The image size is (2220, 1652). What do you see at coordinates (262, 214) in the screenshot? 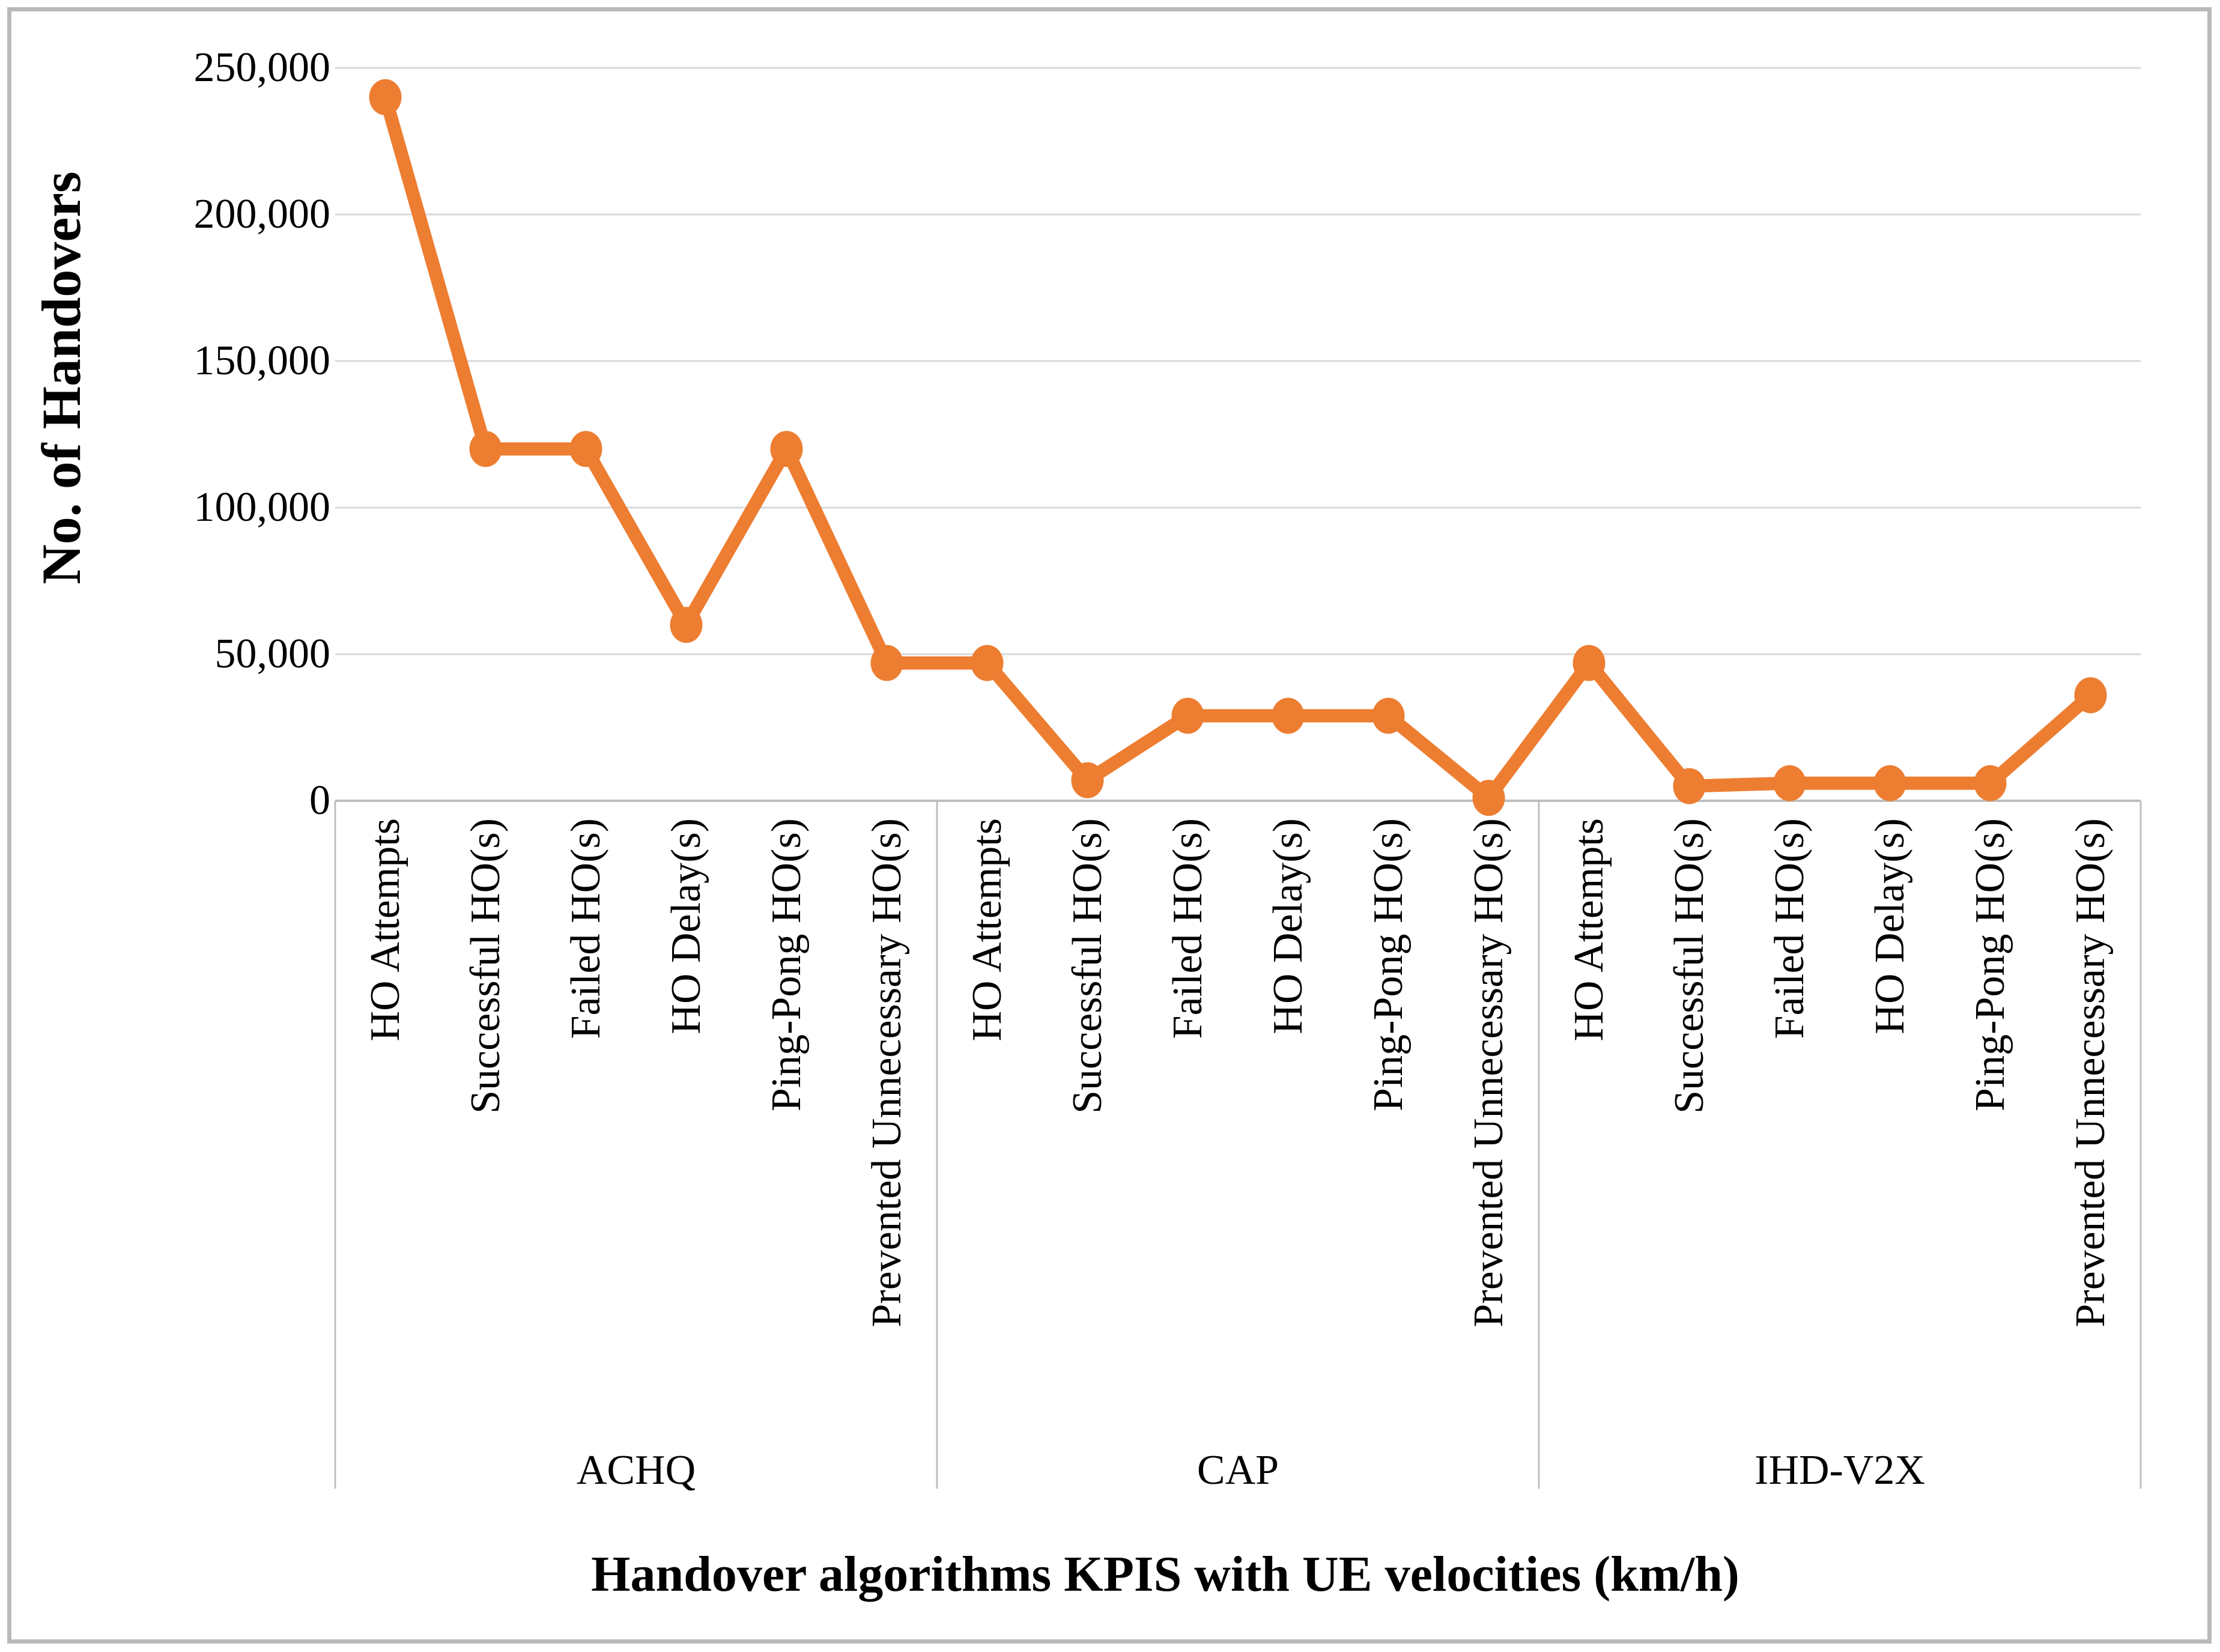
I see `y-tick-label: 200,000` at bounding box center [262, 214].